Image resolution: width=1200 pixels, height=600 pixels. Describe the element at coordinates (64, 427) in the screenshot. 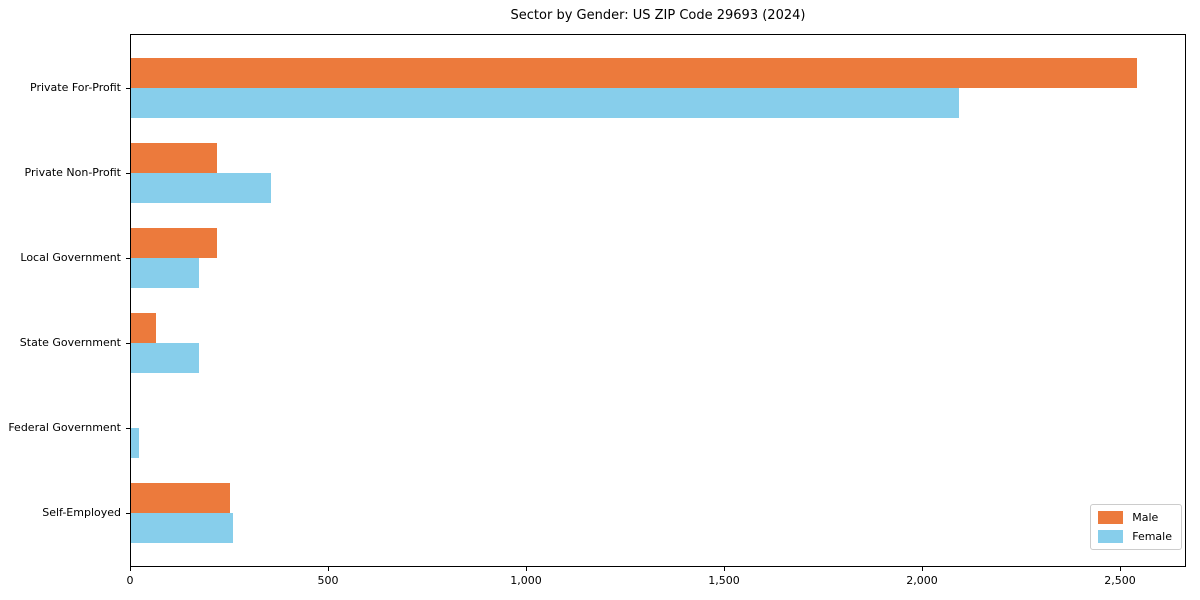

I see `y-axis-label: Federal Government` at that location.